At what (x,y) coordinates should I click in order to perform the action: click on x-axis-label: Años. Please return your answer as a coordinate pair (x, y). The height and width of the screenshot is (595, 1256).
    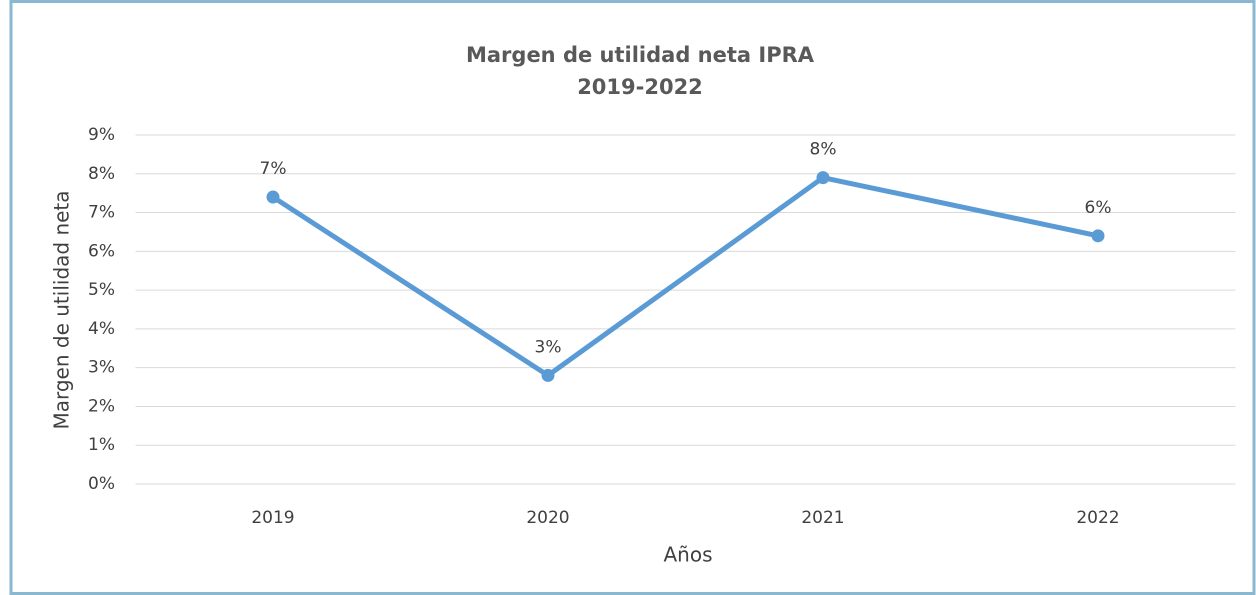
    Looking at the image, I should click on (687, 555).